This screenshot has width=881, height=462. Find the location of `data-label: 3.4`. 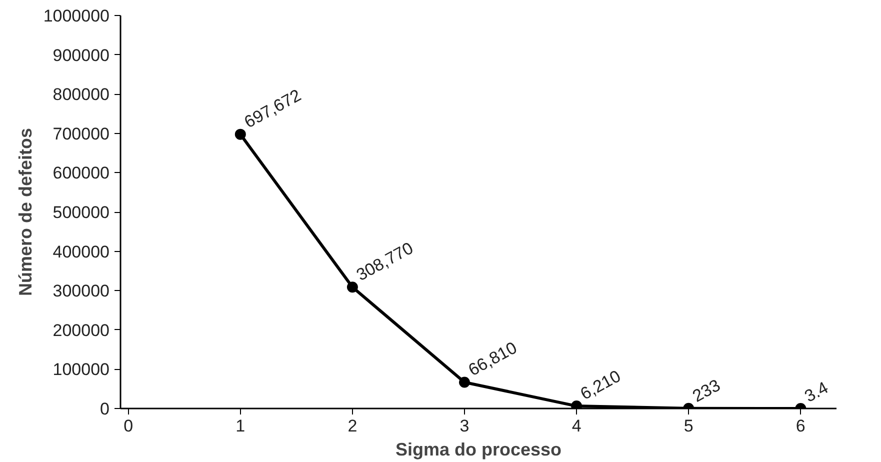

data-label: 3.4 is located at coordinates (816, 392).